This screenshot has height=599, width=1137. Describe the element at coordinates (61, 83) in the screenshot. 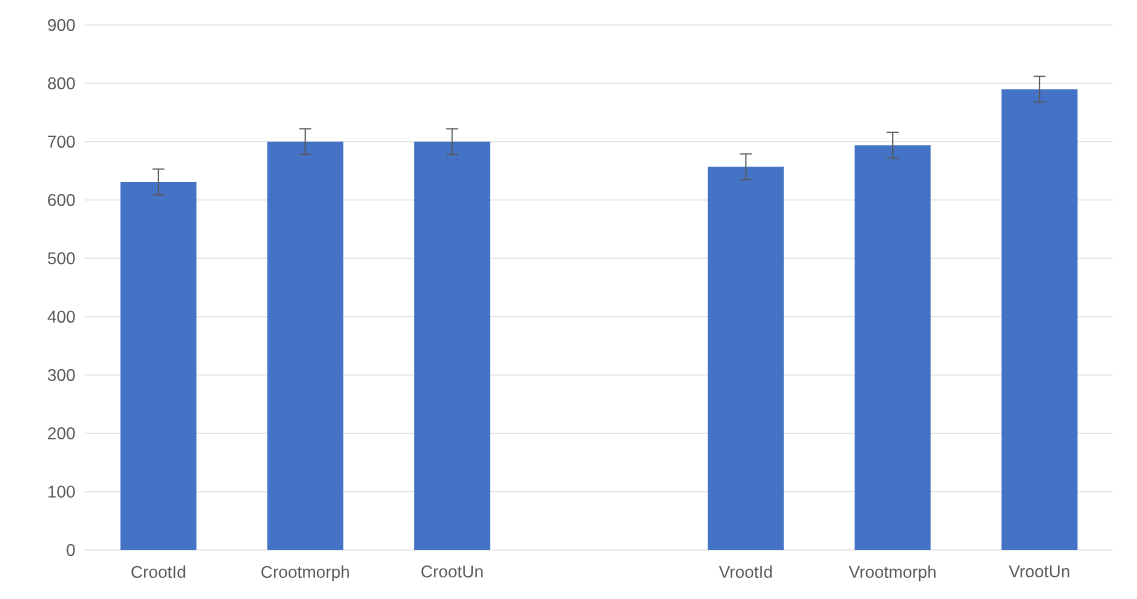

I see `y-tick-label: 800` at that location.